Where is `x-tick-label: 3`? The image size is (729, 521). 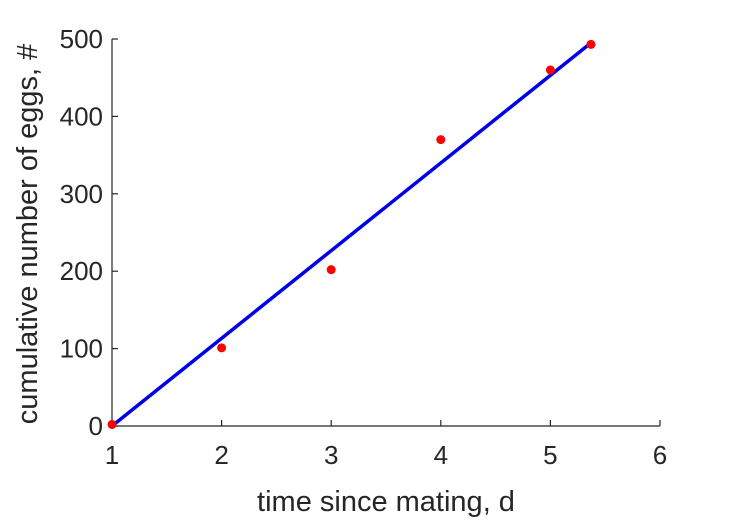
x-tick-label: 3 is located at coordinates (331, 455).